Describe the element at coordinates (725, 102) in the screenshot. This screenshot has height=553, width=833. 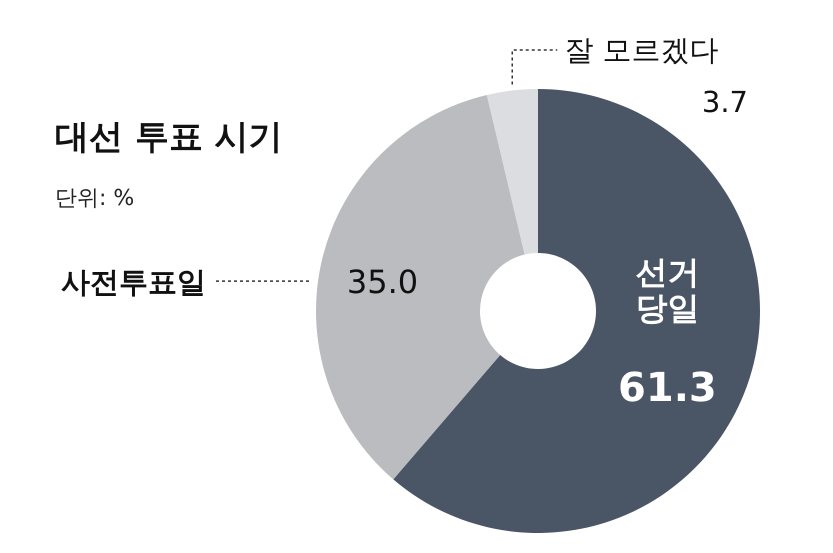
I see `data-label: 3.7` at that location.